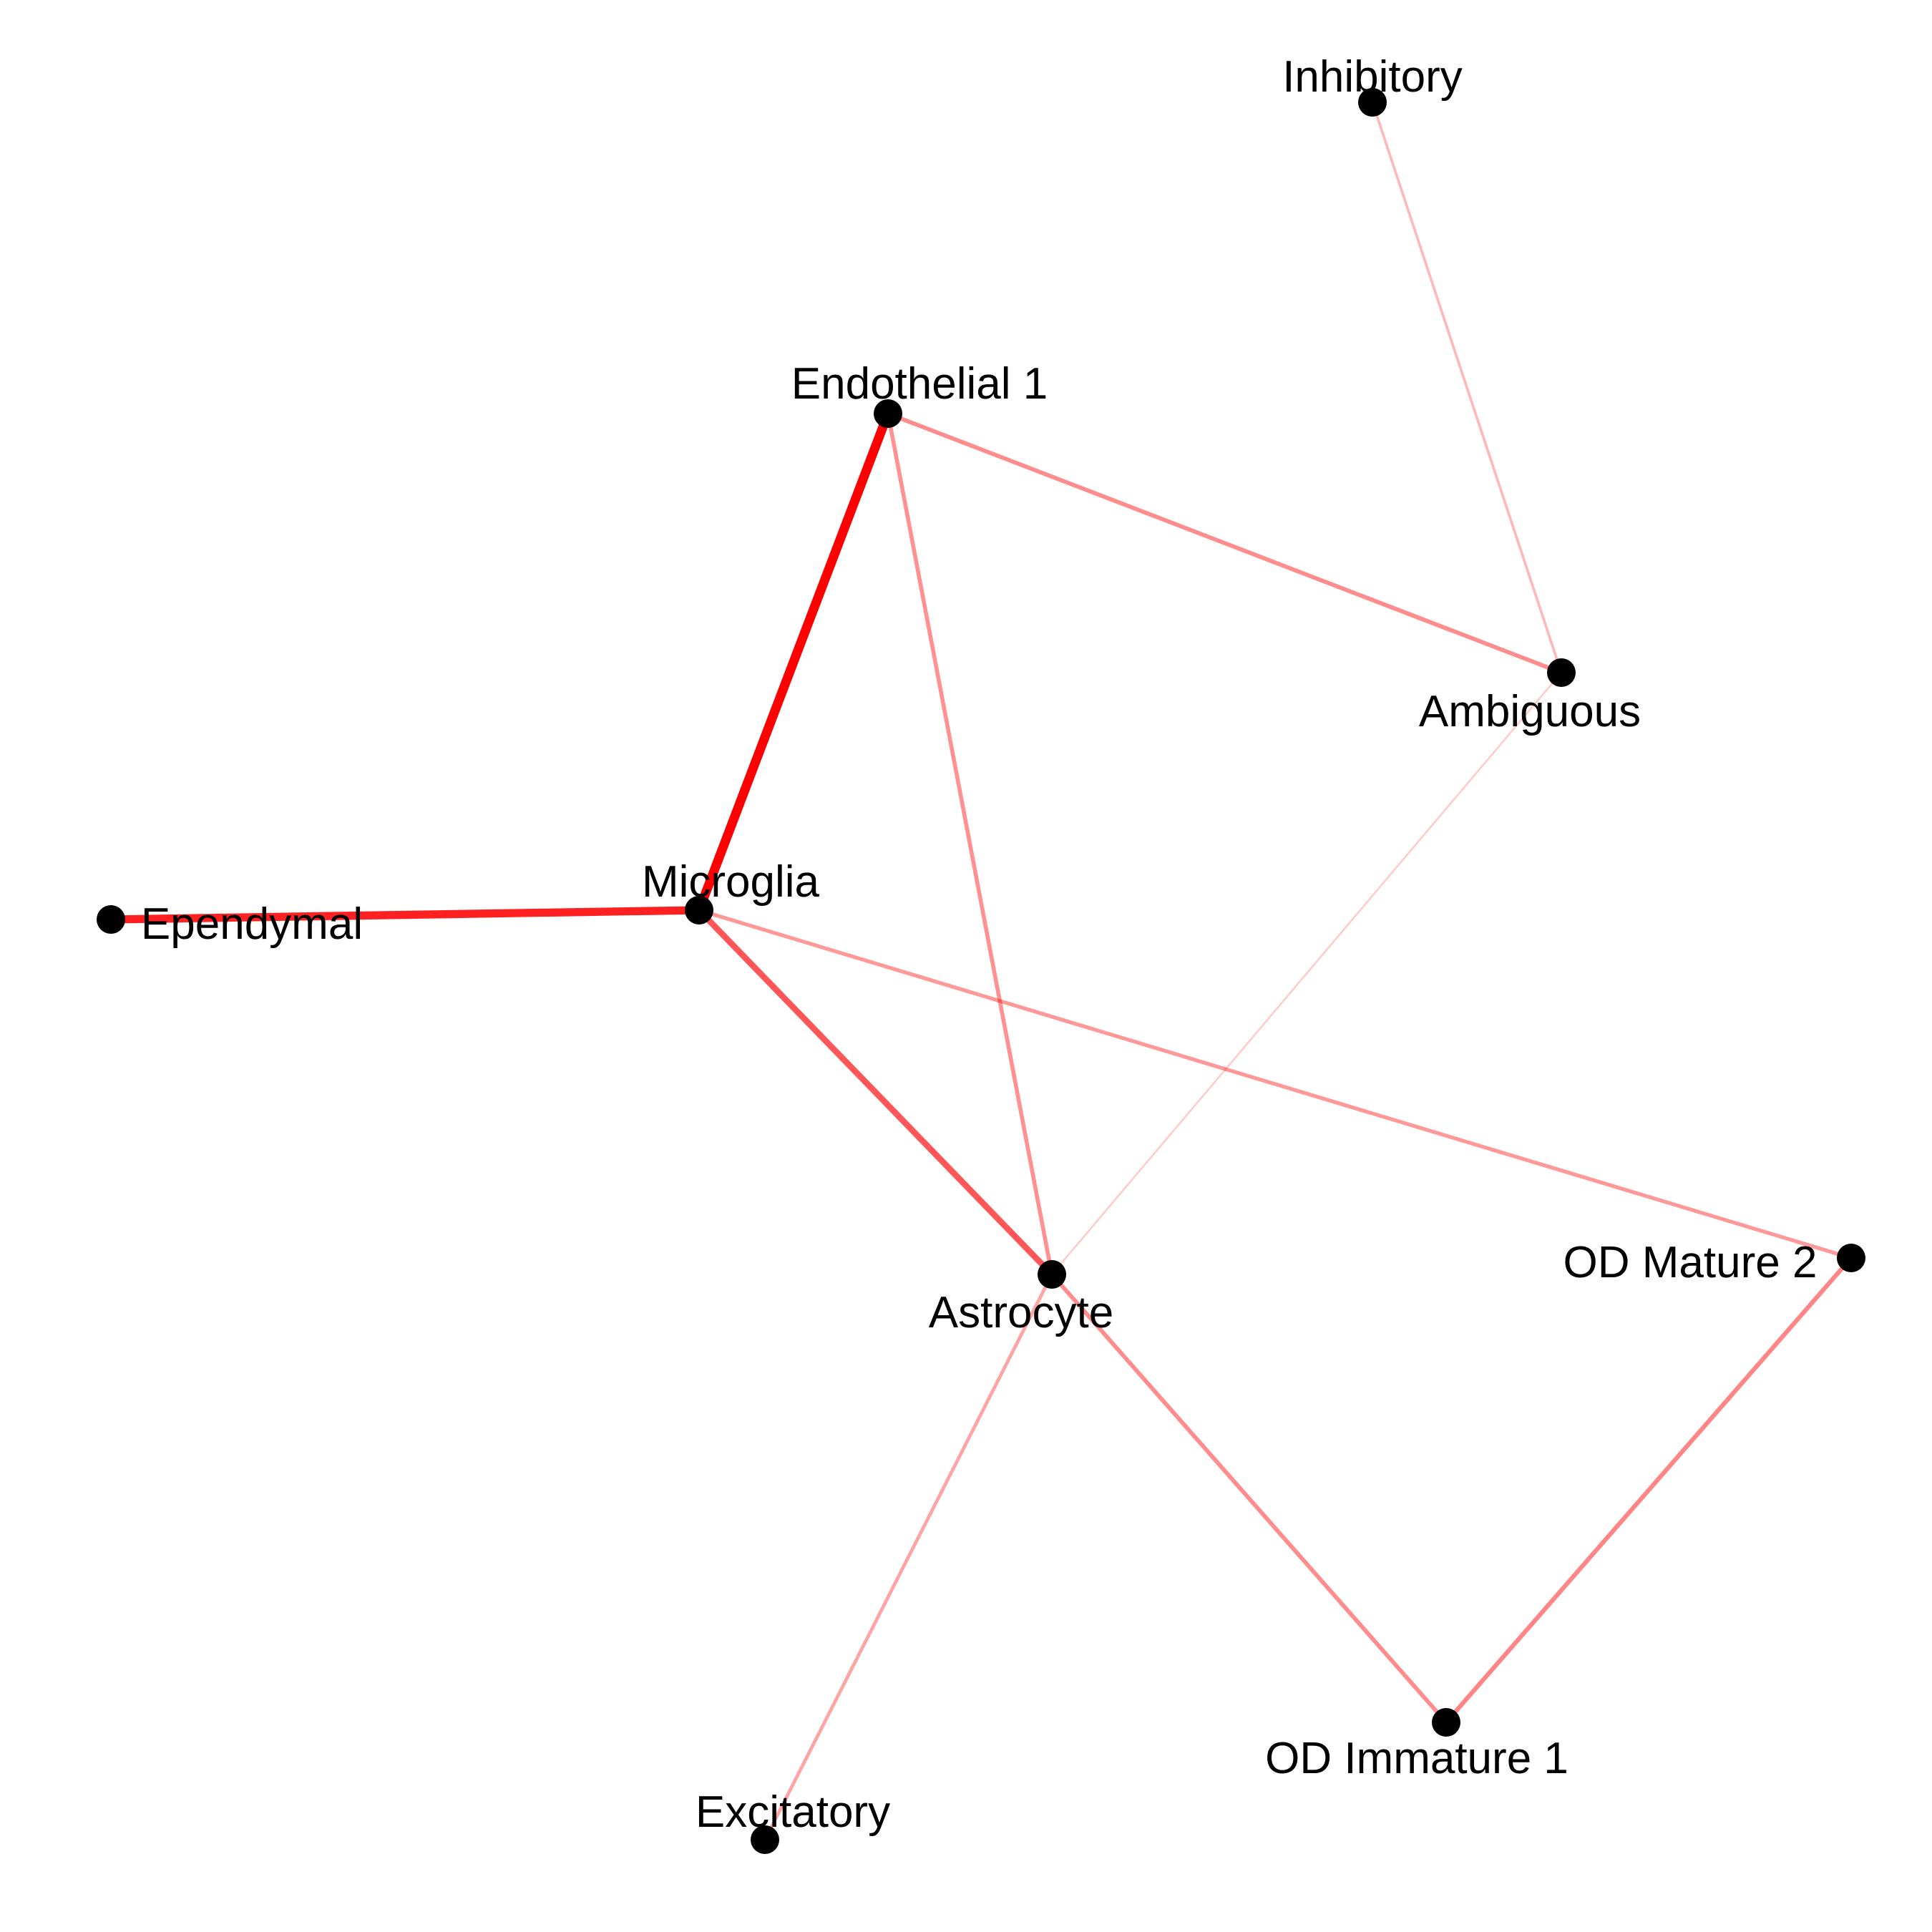 The height and width of the screenshot is (1932, 1932). Describe the element at coordinates (1561, 672) in the screenshot. I see `node-ambiguous` at that location.